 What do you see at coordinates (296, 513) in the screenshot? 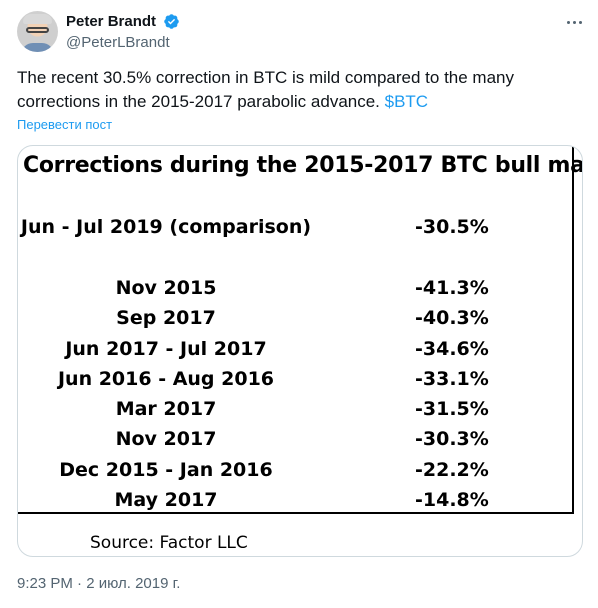
I see `table-divider` at bounding box center [296, 513].